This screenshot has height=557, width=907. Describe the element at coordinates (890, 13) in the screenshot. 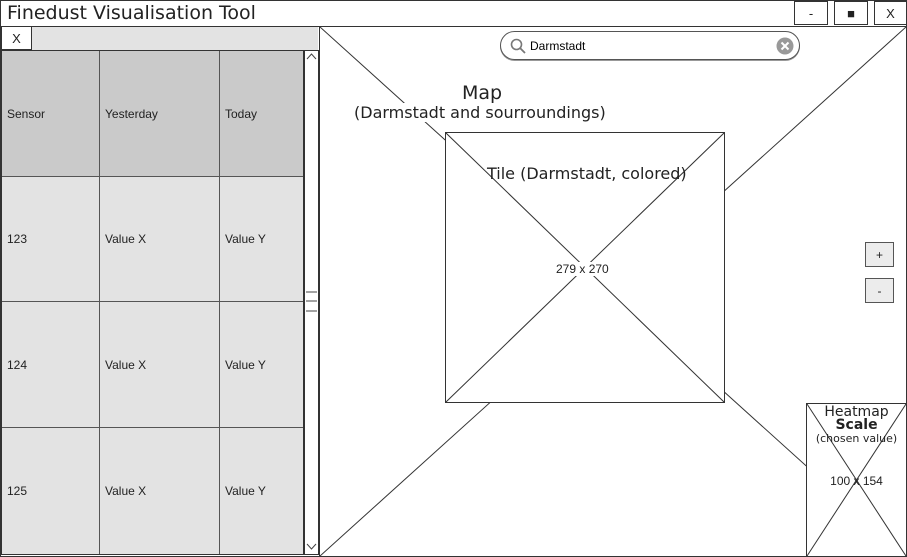

I see `close-window-button: X` at that location.